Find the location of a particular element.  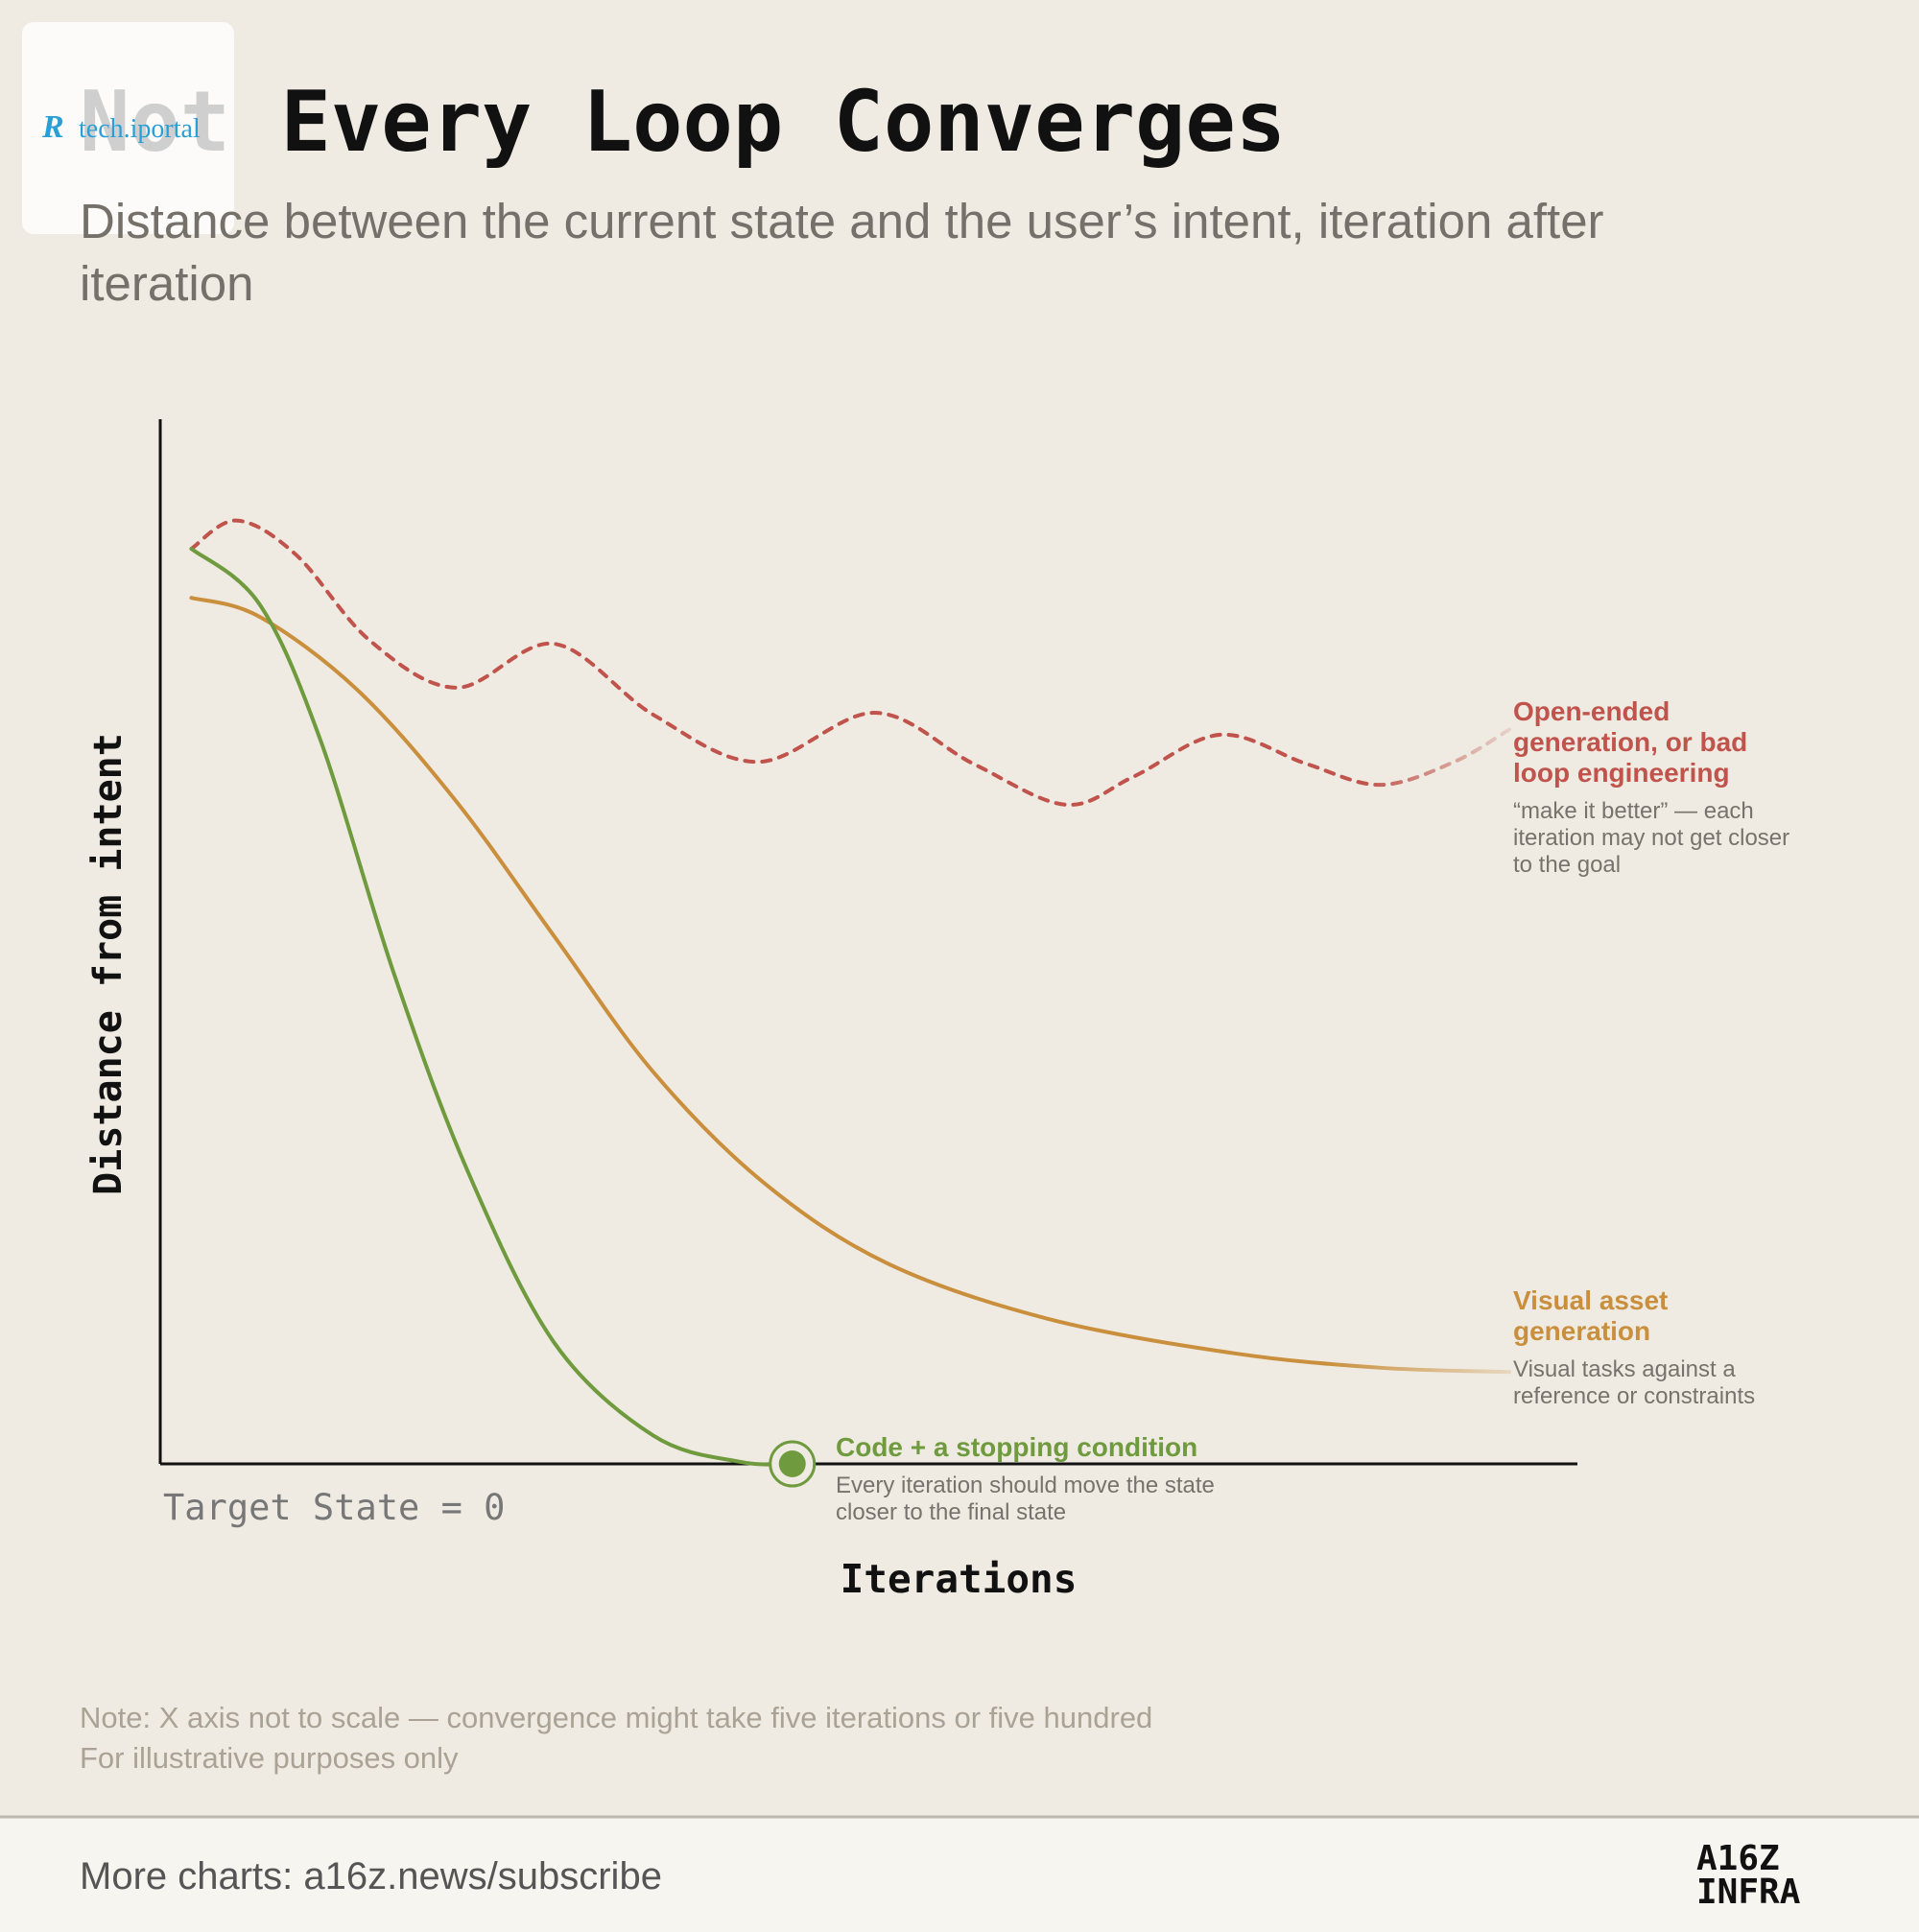

footer-band is located at coordinates (960, 1874).